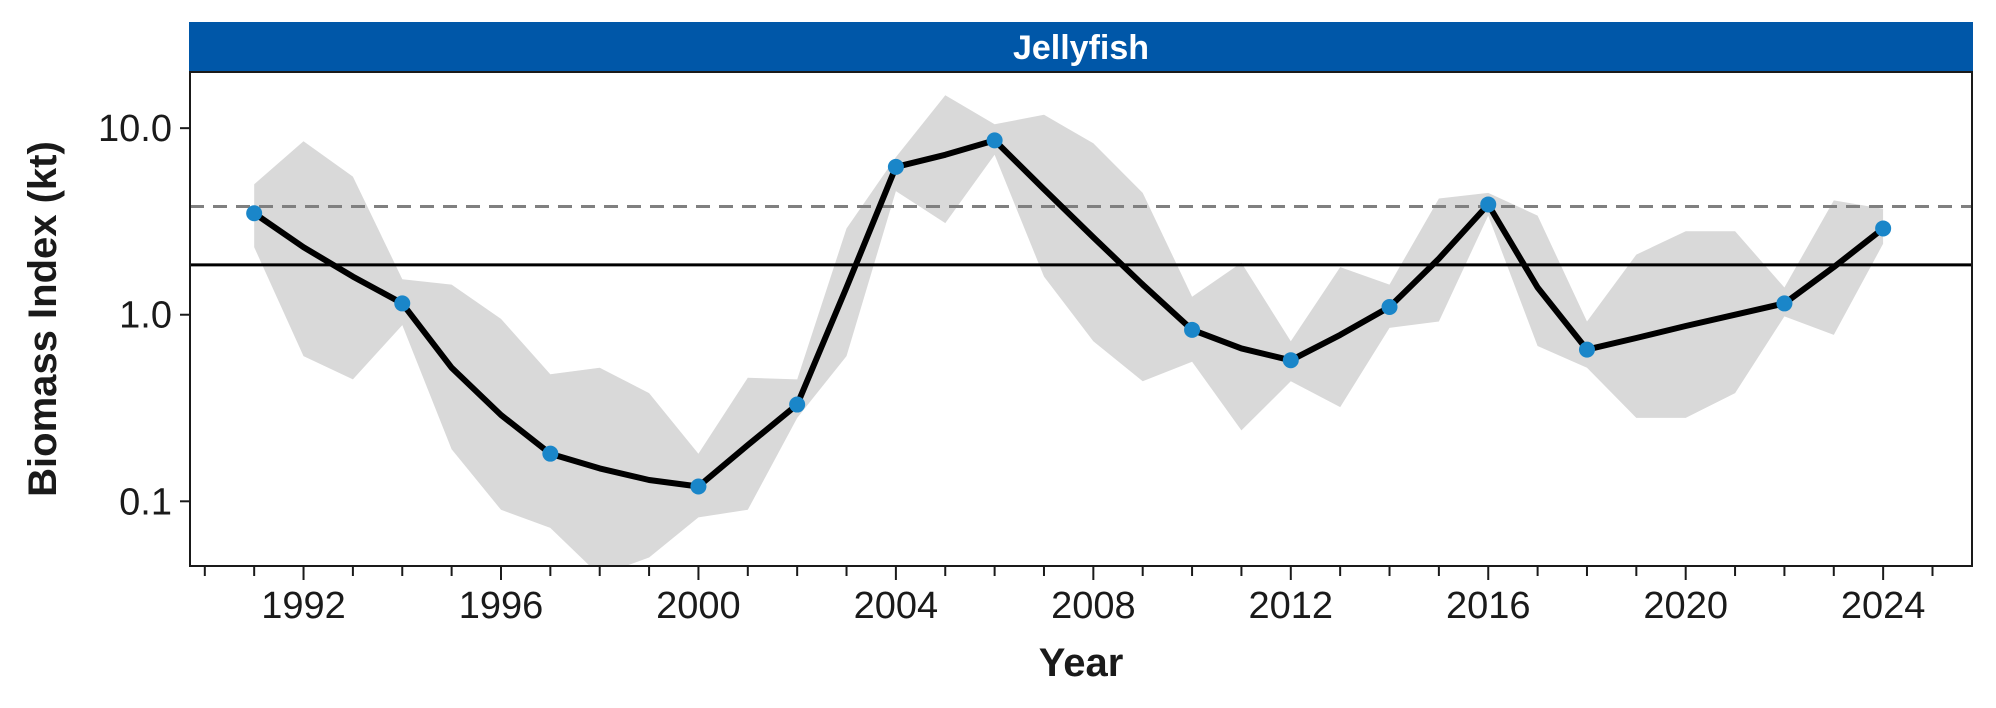  I want to click on y-tick-label: 0.1, so click(145, 502).